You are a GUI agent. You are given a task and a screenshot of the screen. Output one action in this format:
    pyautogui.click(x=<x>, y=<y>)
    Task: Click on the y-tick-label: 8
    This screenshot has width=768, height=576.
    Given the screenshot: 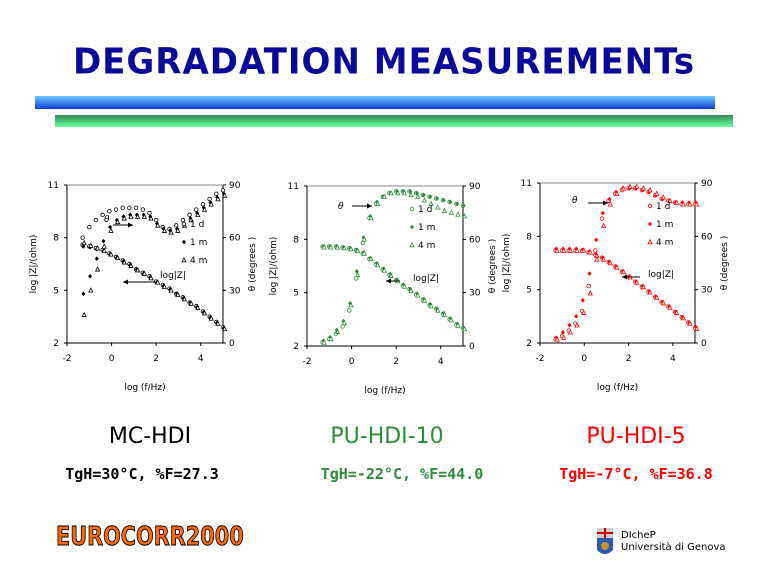 What is the action you would take?
    pyautogui.click(x=56, y=239)
    